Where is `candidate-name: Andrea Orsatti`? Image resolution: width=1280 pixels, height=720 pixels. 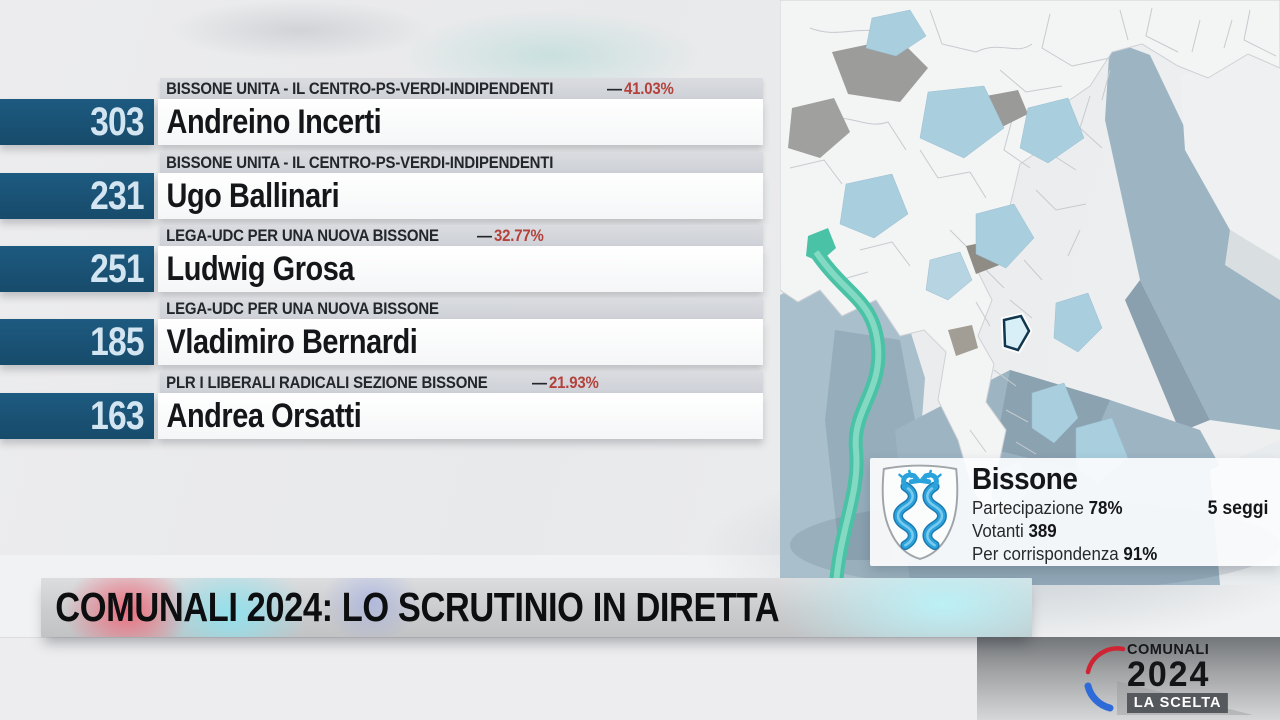
candidate-name: Andrea Orsatti is located at coordinates (264, 416).